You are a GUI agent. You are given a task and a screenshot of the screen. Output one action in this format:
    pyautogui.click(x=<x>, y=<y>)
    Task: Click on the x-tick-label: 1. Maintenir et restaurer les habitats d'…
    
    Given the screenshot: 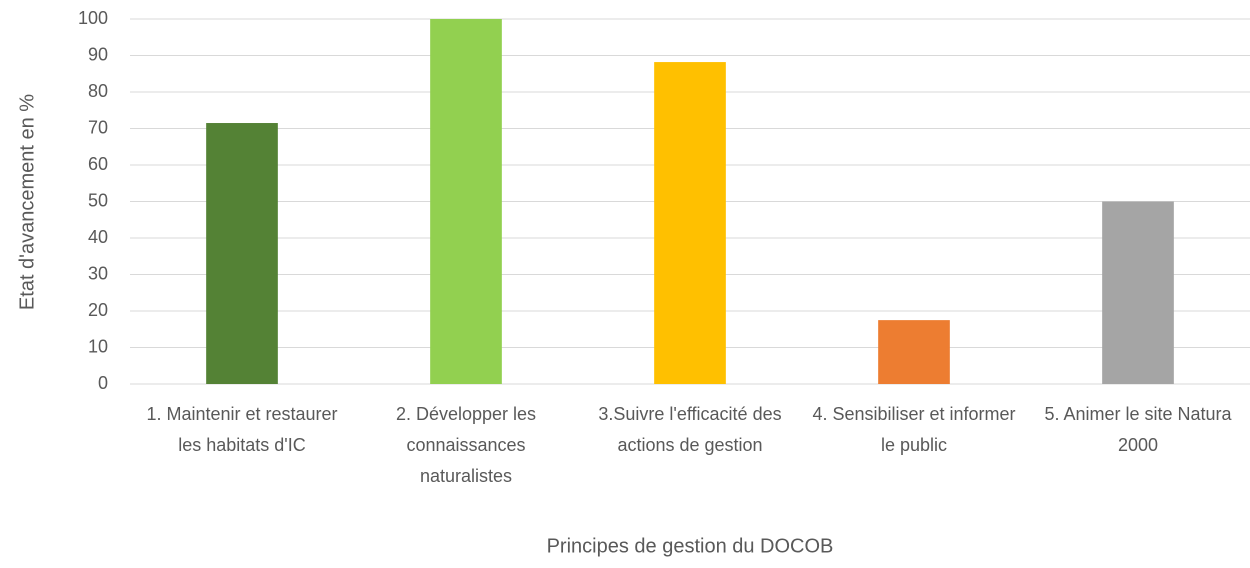 What is the action you would take?
    pyautogui.click(x=241, y=429)
    